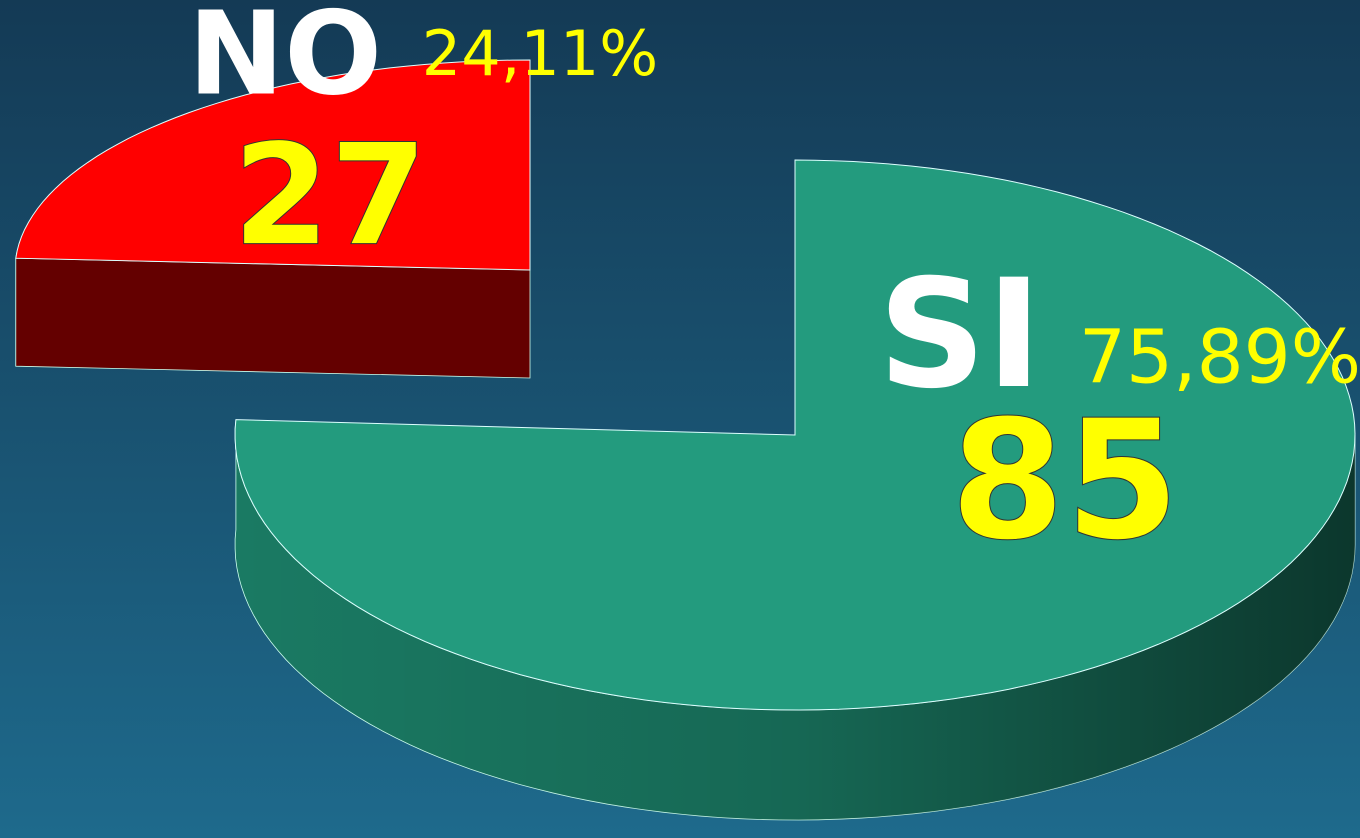  I want to click on percentage-label: 75,89%, so click(1219, 358).